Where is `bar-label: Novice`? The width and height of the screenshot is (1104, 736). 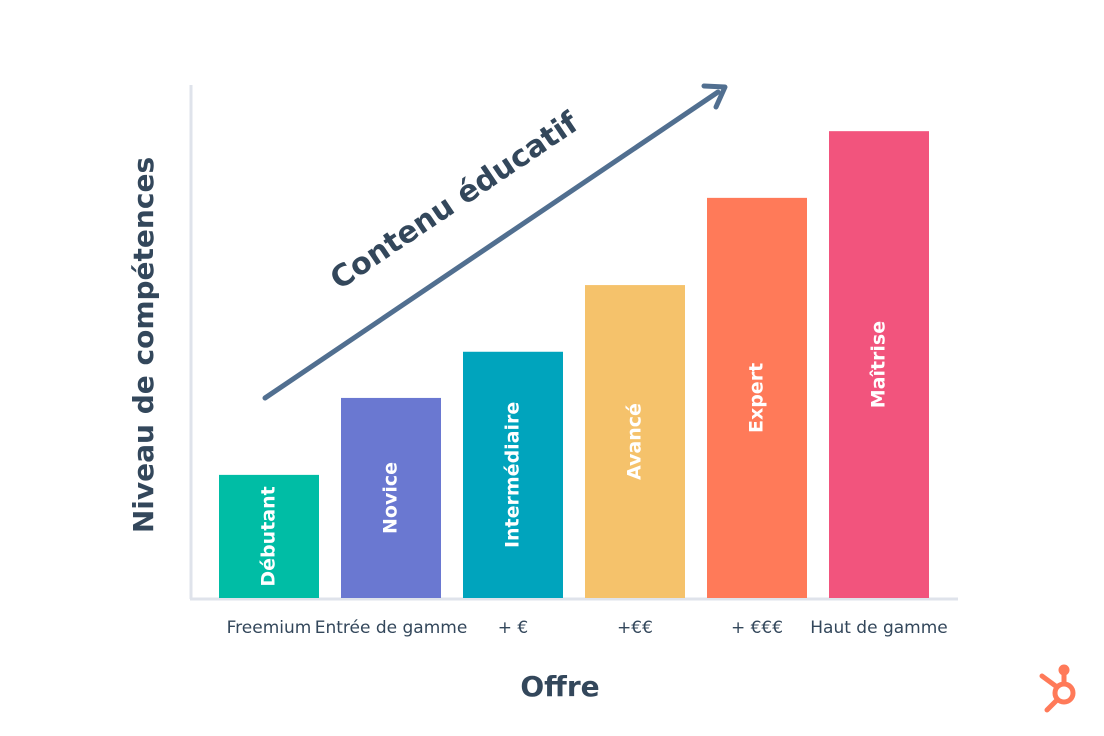 bar-label: Novice is located at coordinates (391, 498).